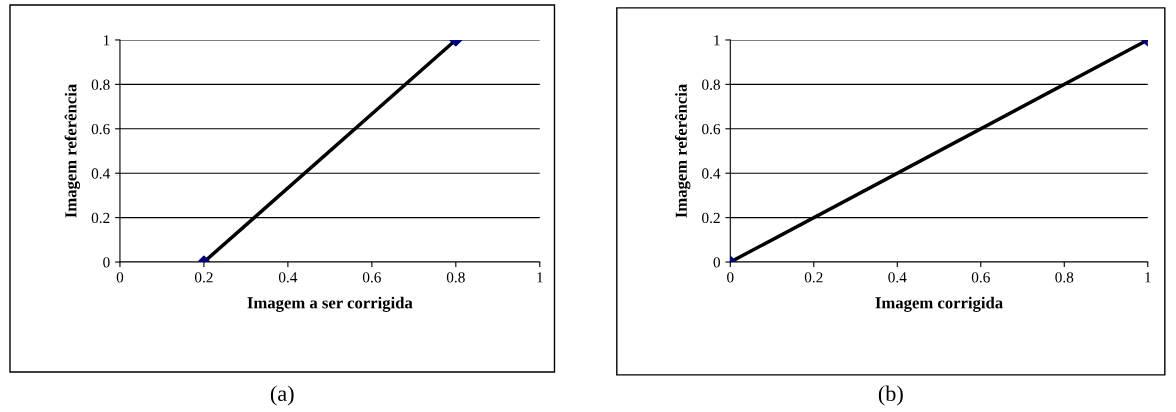 The width and height of the screenshot is (1176, 412). What do you see at coordinates (890, 395) in the screenshot?
I see `text: (b)` at bounding box center [890, 395].